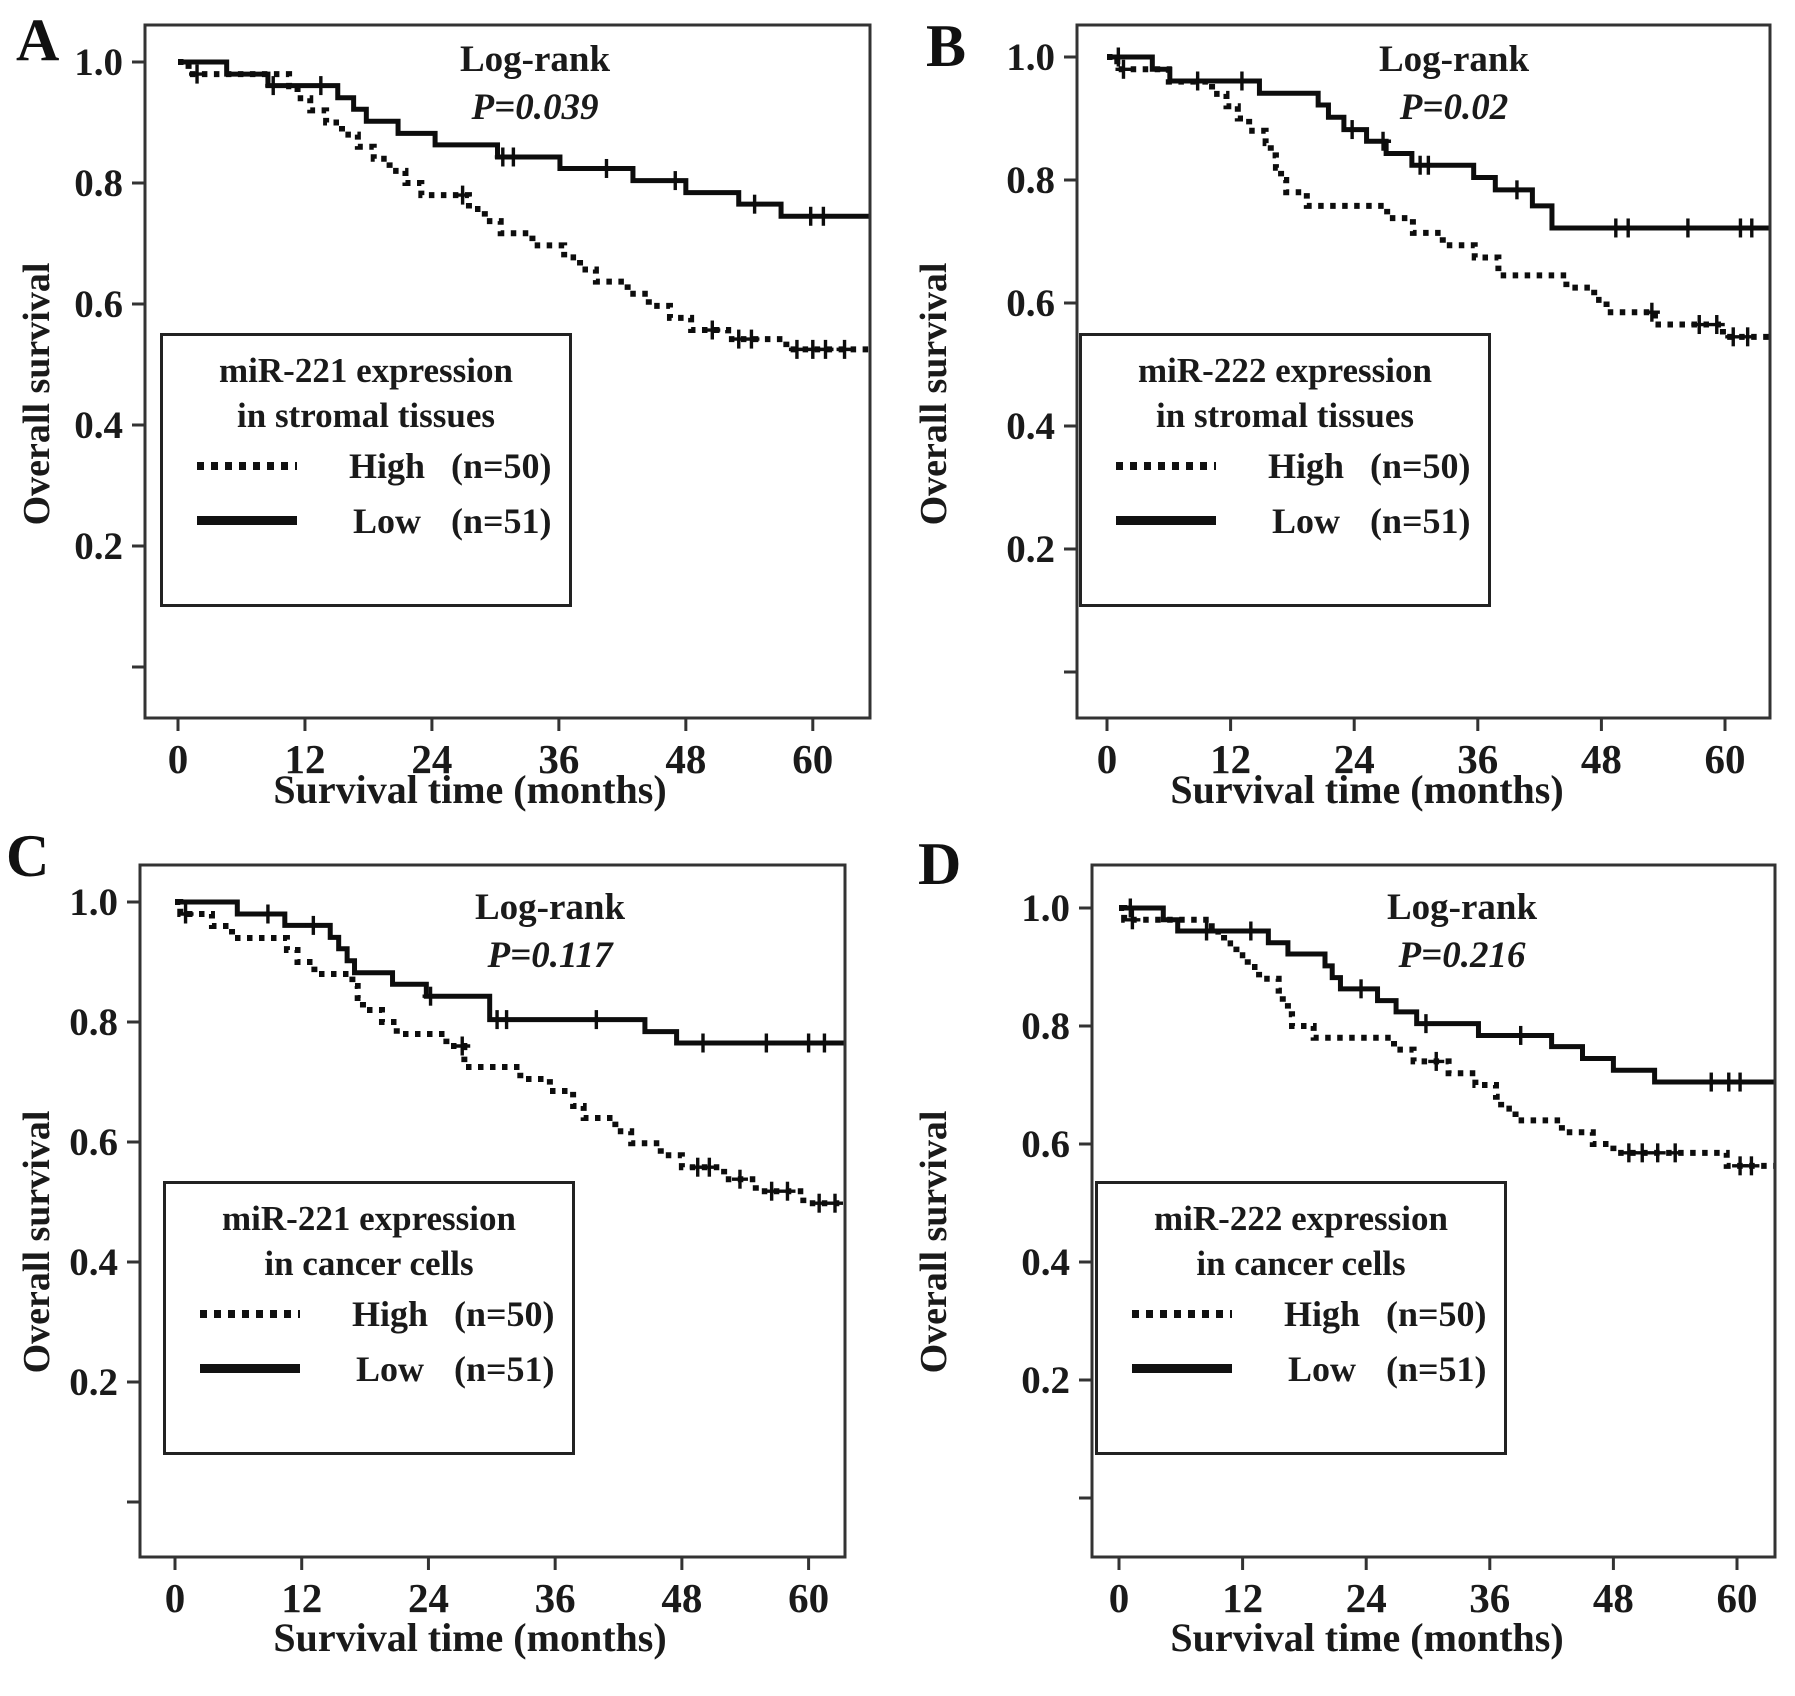 This screenshot has width=1795, height=1696. Describe the element at coordinates (38, 40) in the screenshot. I see `panel-letter-a: A` at that location.